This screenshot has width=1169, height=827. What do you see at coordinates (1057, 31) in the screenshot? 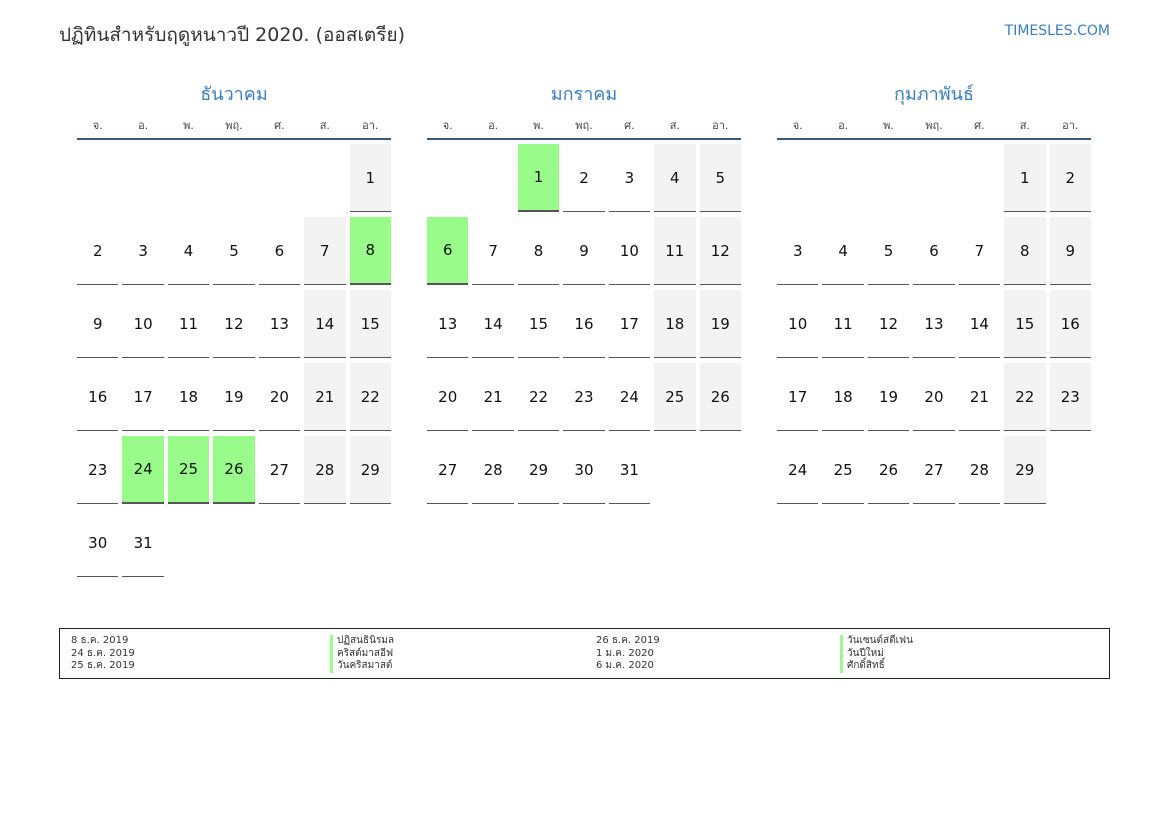
I see `site-link: TIMESLES.COM` at bounding box center [1057, 31].